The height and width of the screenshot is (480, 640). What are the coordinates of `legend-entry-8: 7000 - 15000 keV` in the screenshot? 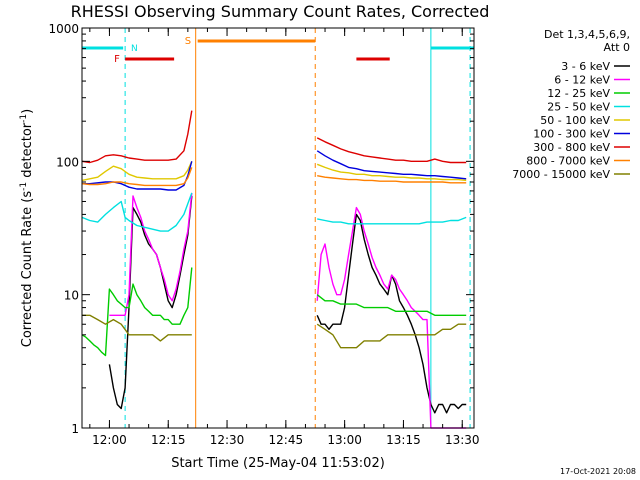 It's located at (561, 174).